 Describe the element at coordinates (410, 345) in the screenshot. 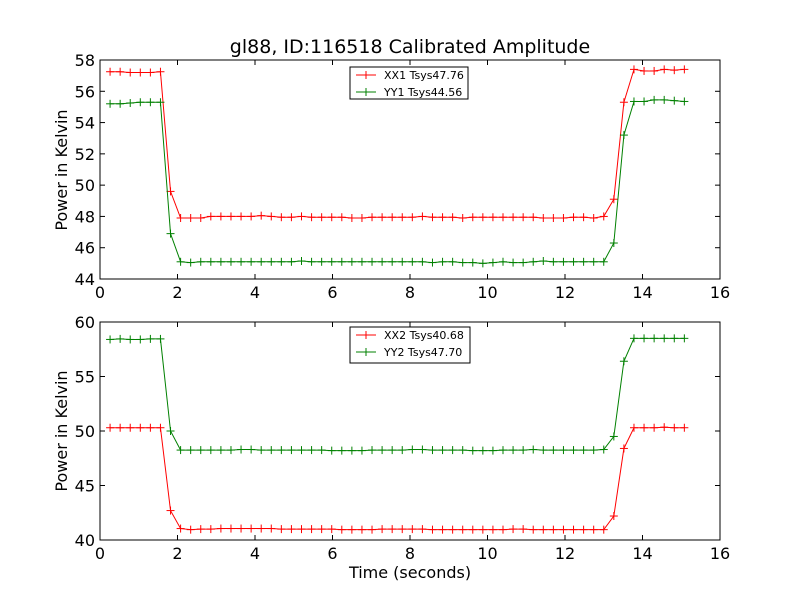

I see `legend: XX2 Tsys40.68 YY2 Tsys47.70` at that location.